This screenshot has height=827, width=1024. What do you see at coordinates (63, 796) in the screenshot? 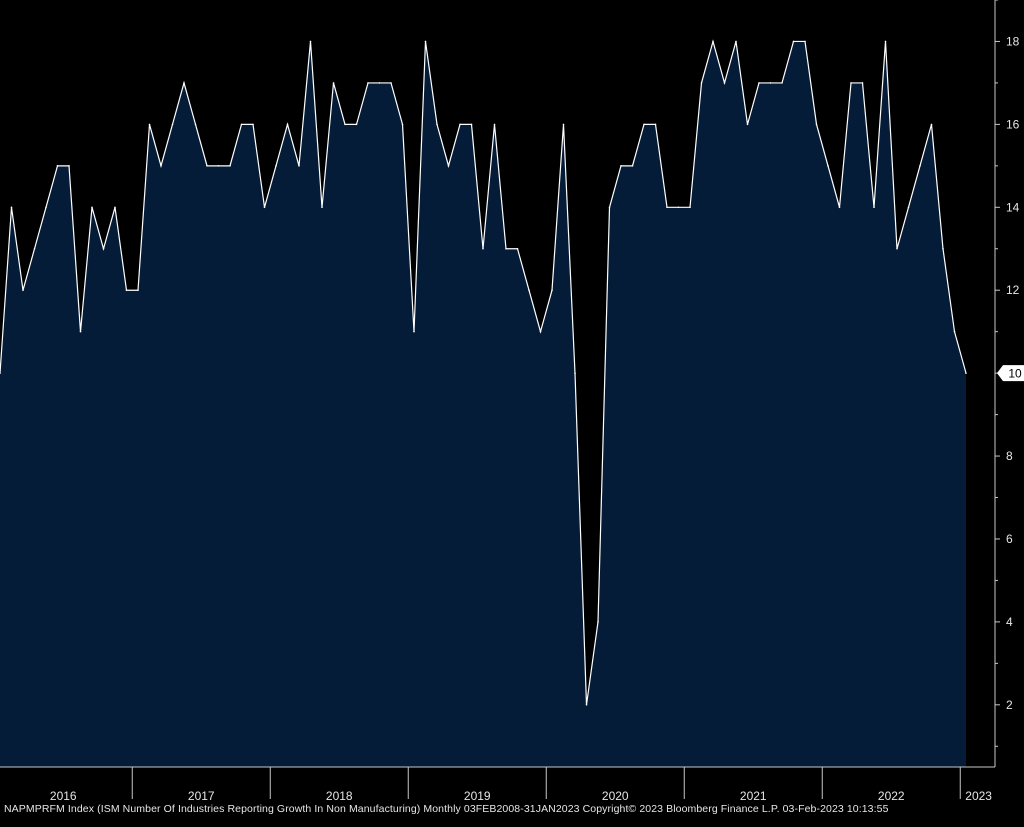
I see `x-year-label-2016: 2016` at bounding box center [63, 796].